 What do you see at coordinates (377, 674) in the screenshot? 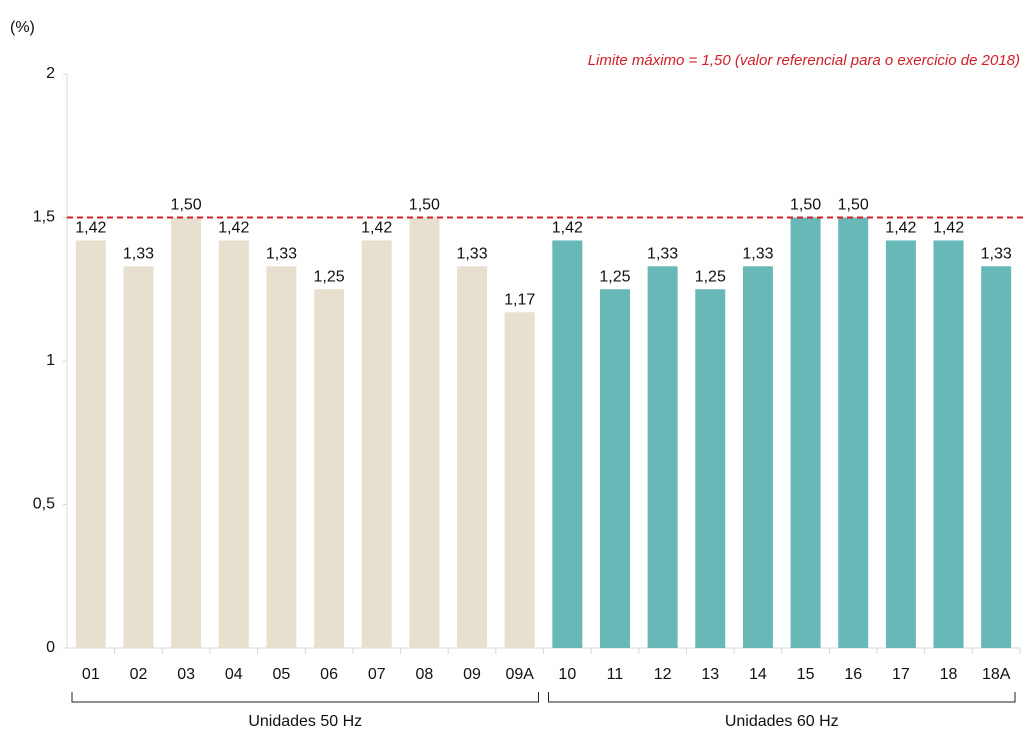
I see `x-tick-label: 07` at bounding box center [377, 674].